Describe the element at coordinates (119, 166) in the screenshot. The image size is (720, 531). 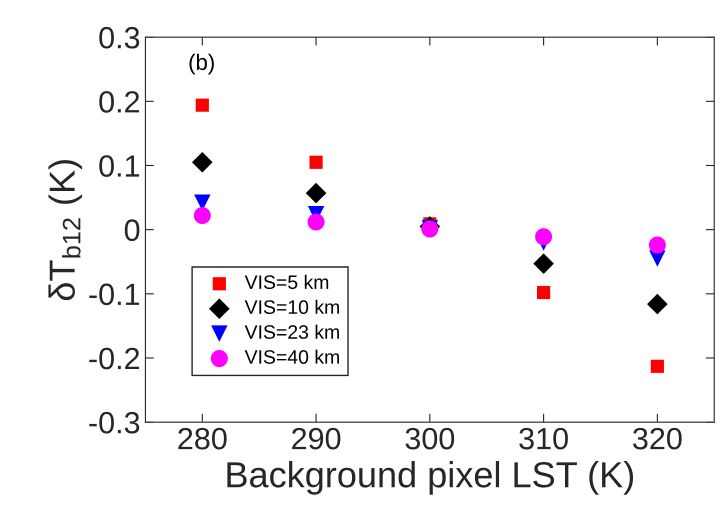
I see `y-tick-label: 0.1` at that location.